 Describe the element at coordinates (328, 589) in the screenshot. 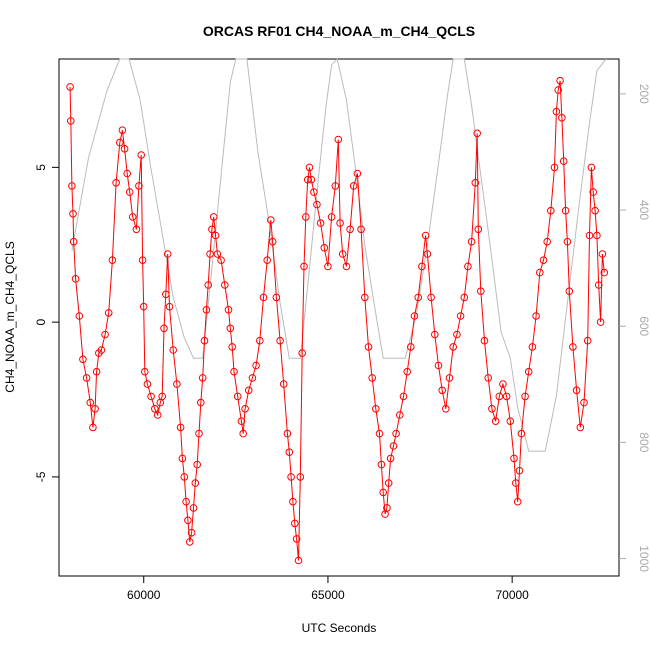

I see `x-axis: 60000 65000 70000` at that location.